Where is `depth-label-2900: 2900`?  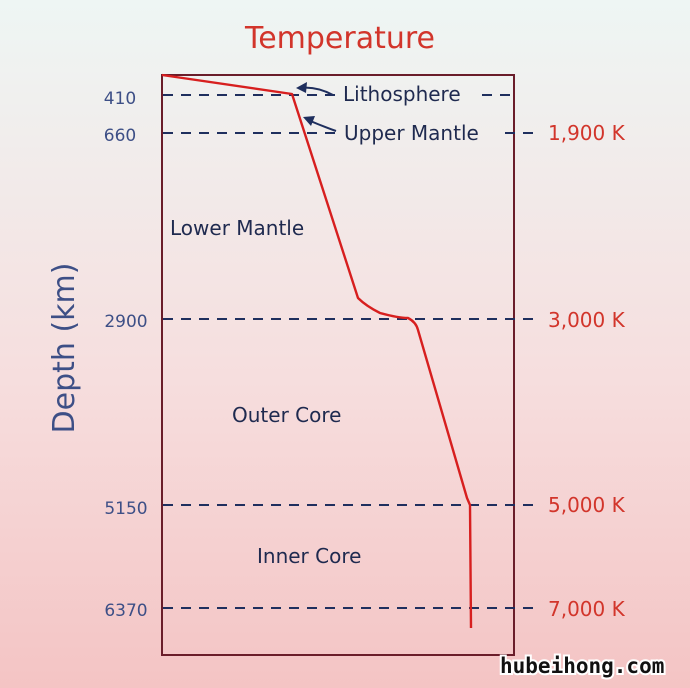 depth-label-2900: 2900 is located at coordinates (125, 322).